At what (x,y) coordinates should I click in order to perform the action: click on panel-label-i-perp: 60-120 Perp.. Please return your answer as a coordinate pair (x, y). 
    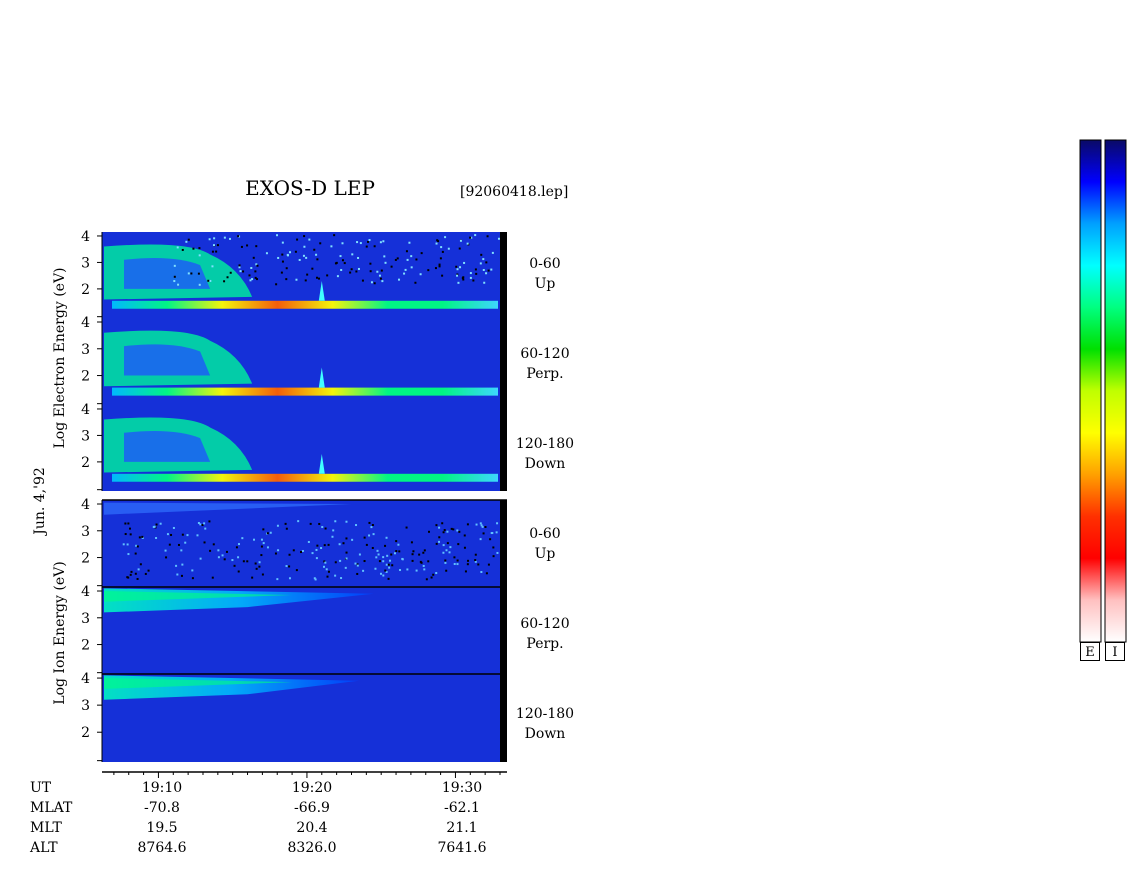
    Looking at the image, I should click on (545, 634).